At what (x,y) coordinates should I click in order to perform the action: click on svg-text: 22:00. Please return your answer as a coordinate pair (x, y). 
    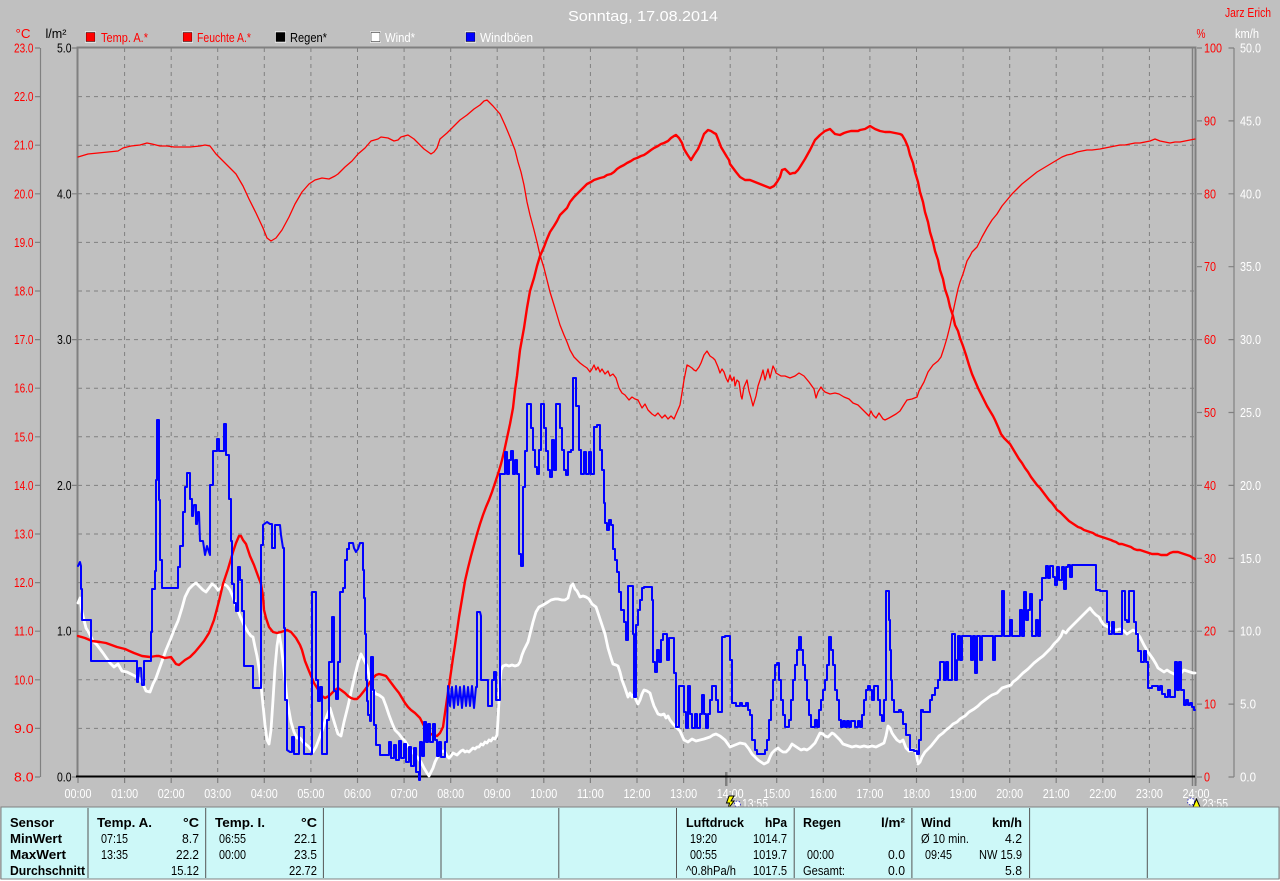
    Looking at the image, I should click on (1102, 793).